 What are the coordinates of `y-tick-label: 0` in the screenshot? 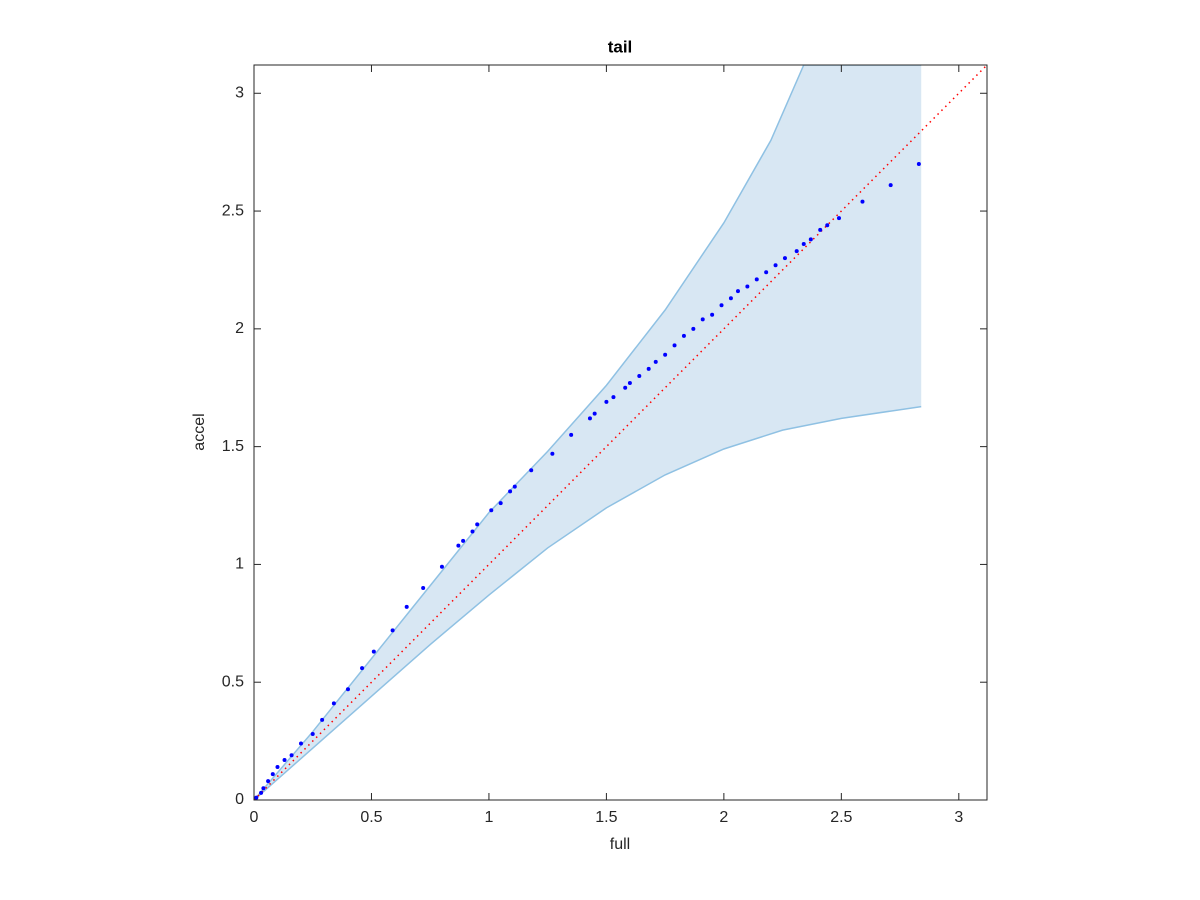 It's located at (239, 799).